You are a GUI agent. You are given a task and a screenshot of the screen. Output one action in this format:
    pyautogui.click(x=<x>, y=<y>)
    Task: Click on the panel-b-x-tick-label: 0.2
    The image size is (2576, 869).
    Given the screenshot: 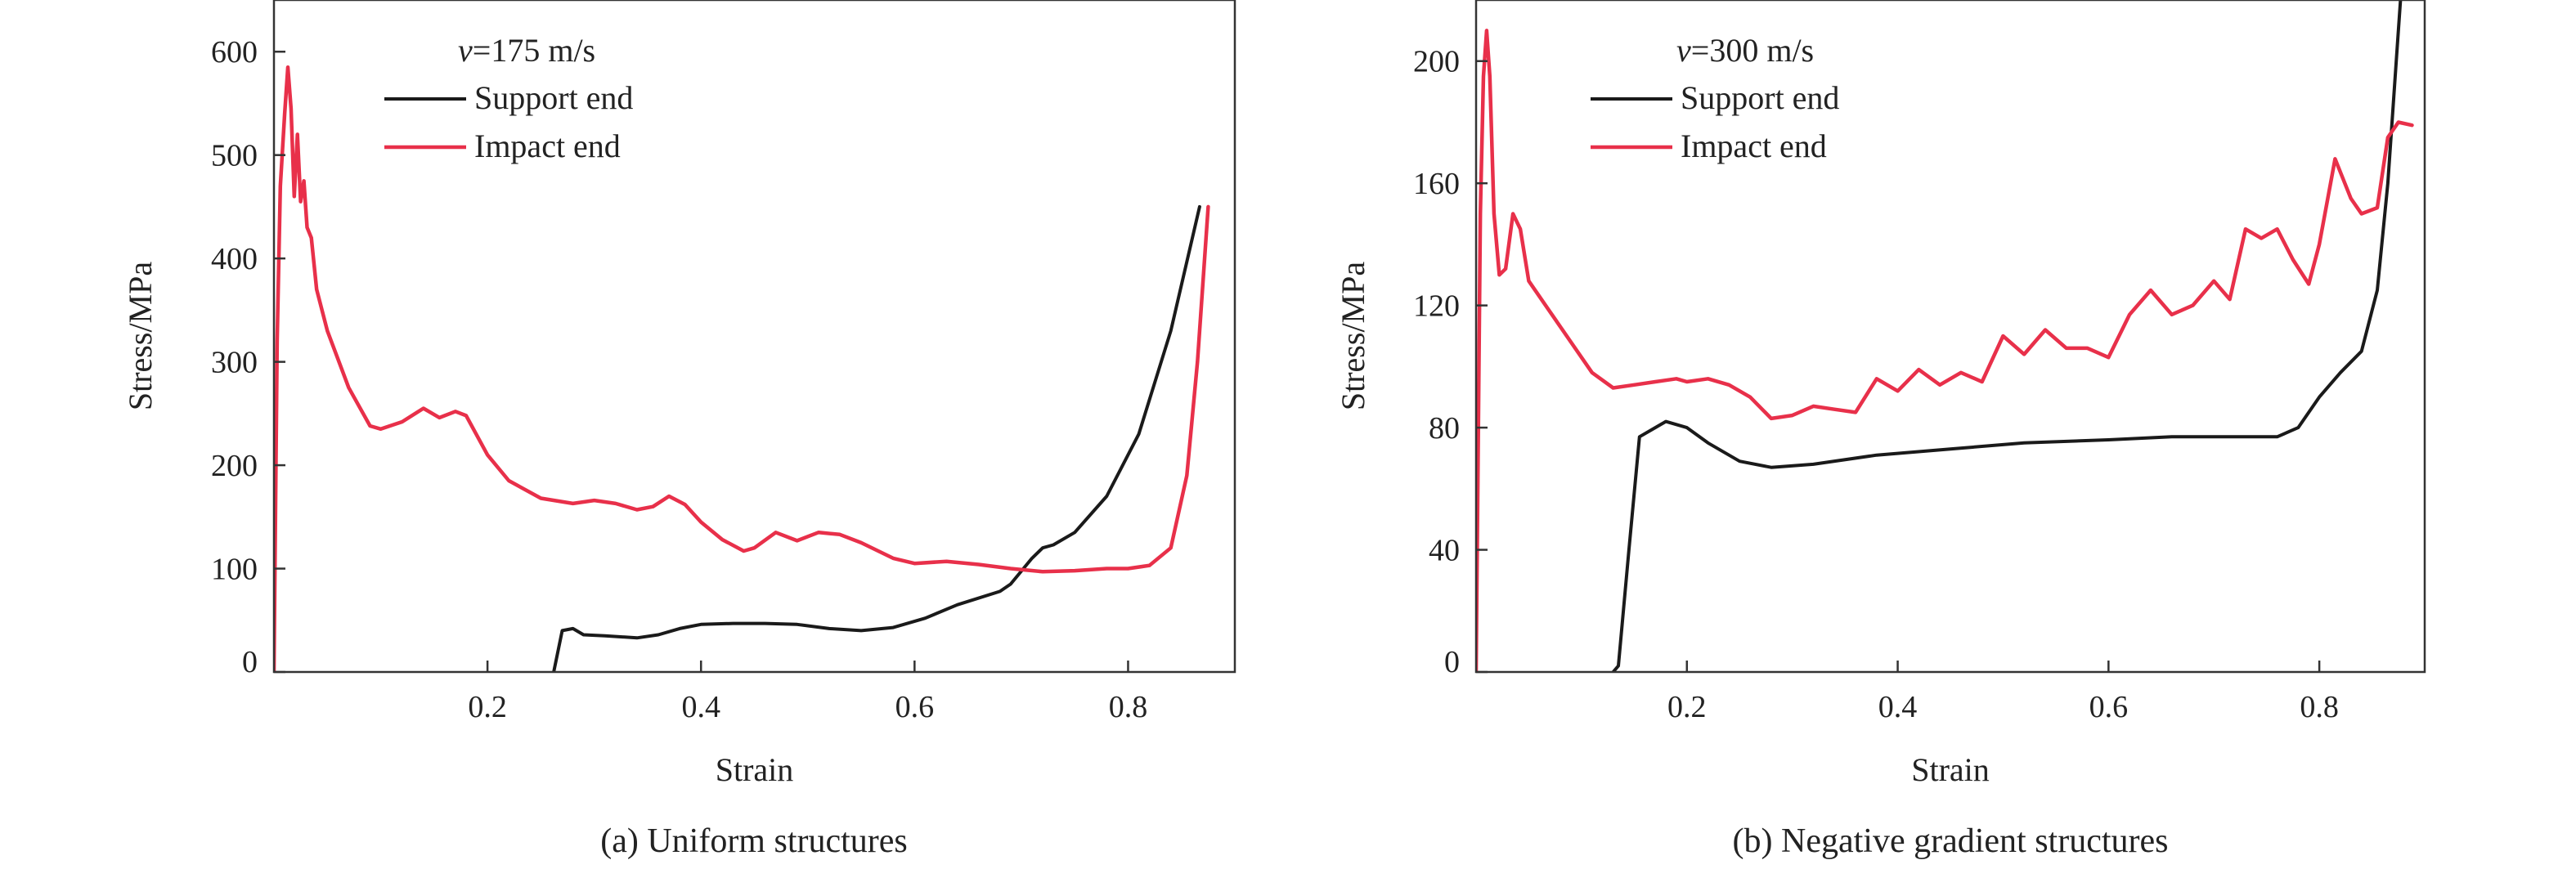 What is the action you would take?
    pyautogui.click(x=1687, y=707)
    